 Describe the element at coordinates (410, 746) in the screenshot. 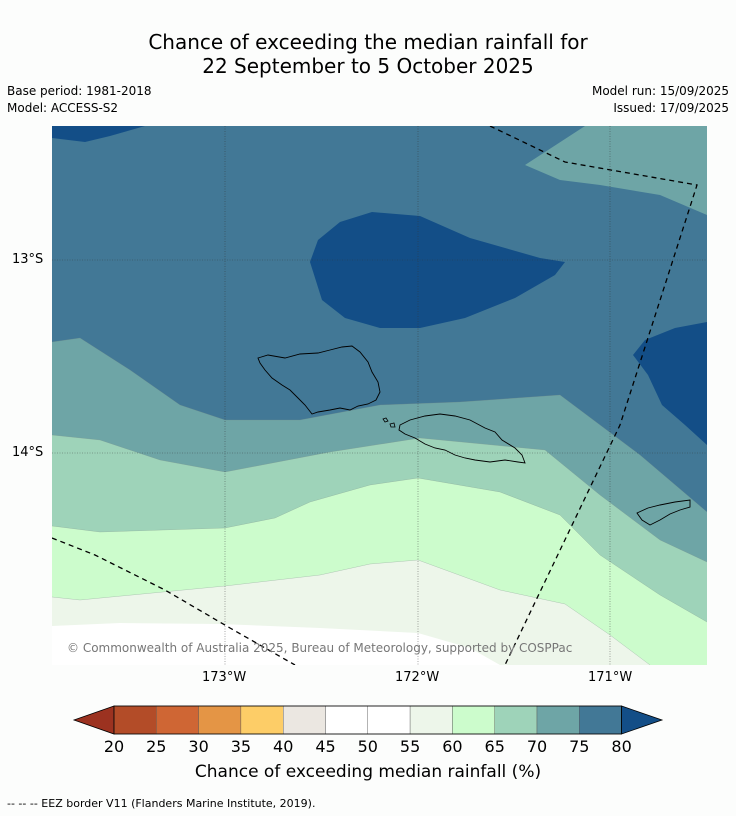

I see `colorbar-tick-label: 55` at that location.